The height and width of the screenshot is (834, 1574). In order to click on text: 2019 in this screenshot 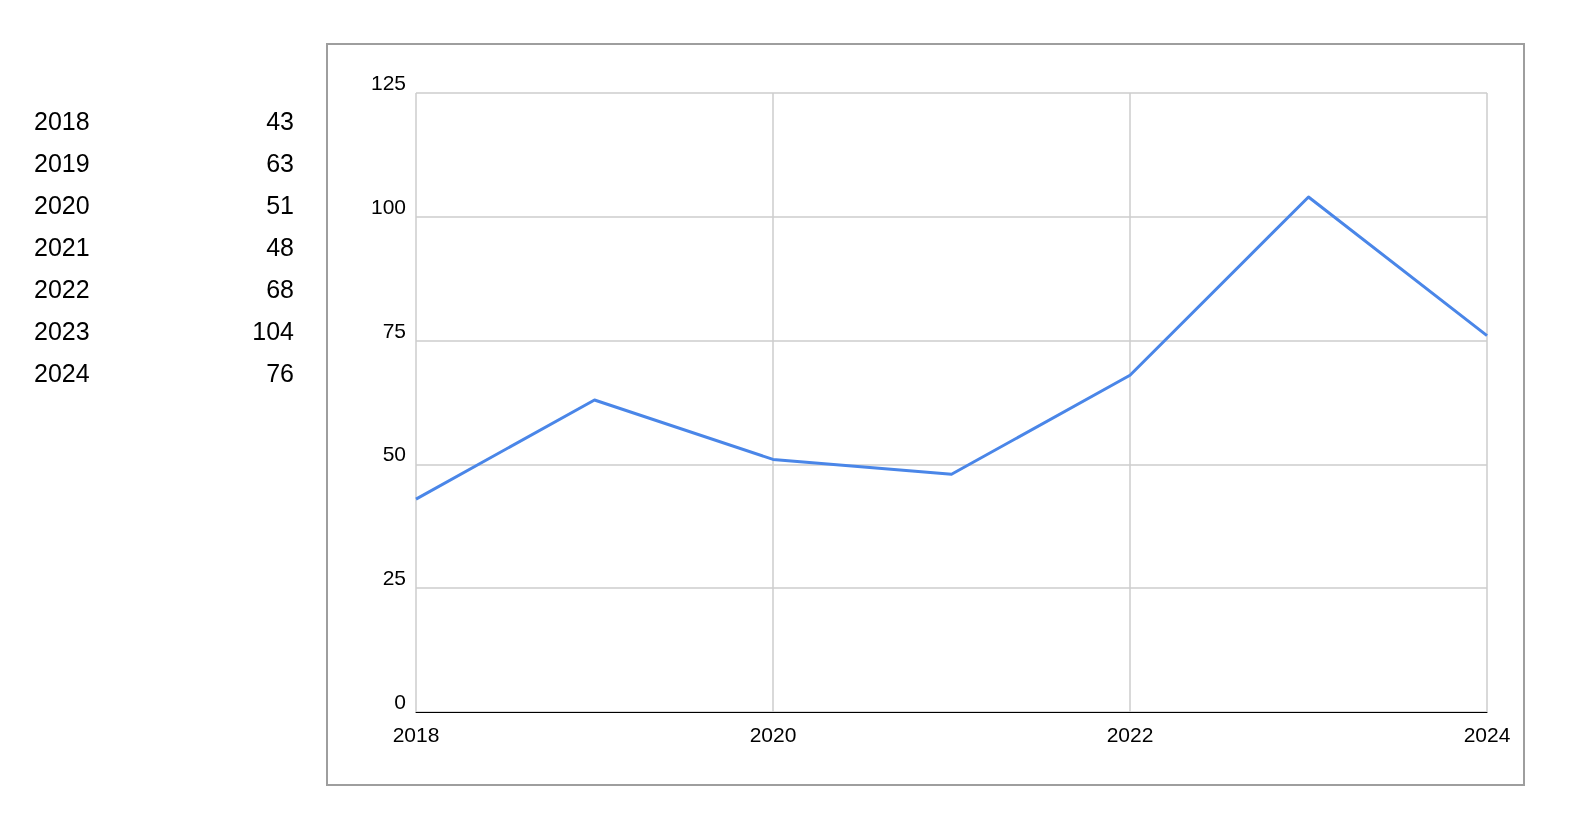, I will do `click(62, 163)`.